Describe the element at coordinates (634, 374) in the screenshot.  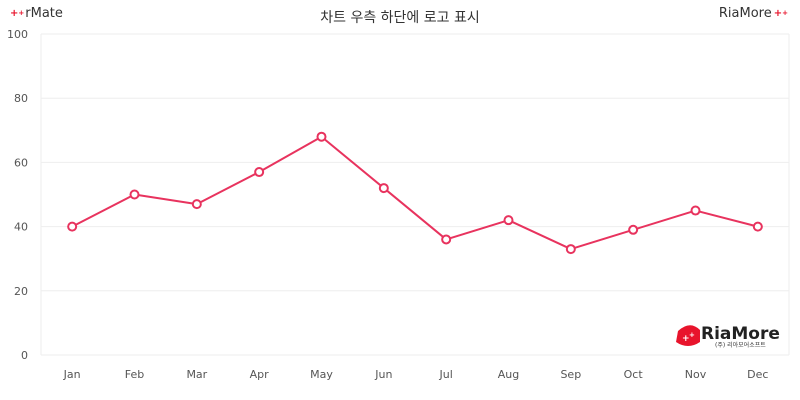
I see `x-tick-label: Oct` at that location.